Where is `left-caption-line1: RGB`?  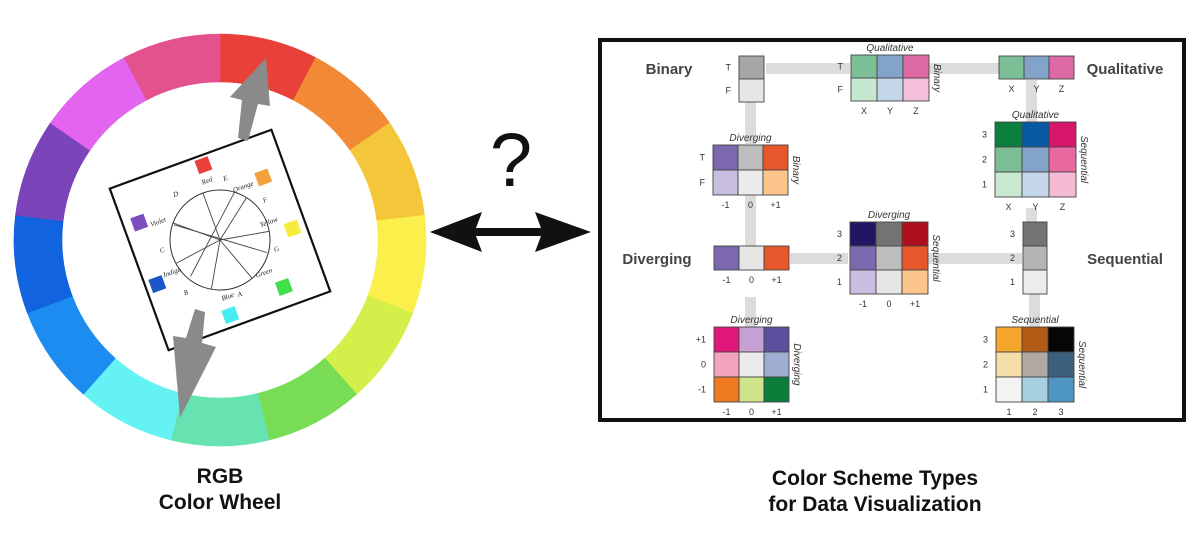 left-caption-line1: RGB is located at coordinates (220, 476).